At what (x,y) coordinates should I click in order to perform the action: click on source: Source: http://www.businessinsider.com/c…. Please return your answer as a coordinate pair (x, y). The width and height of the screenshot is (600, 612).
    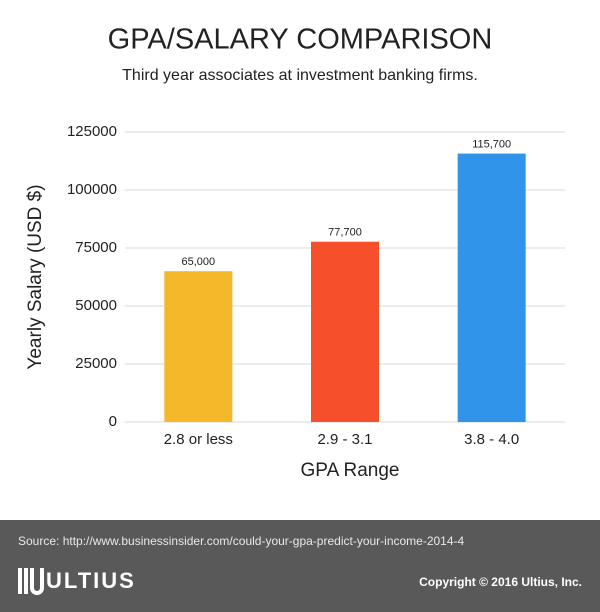
    Looking at the image, I should click on (241, 541).